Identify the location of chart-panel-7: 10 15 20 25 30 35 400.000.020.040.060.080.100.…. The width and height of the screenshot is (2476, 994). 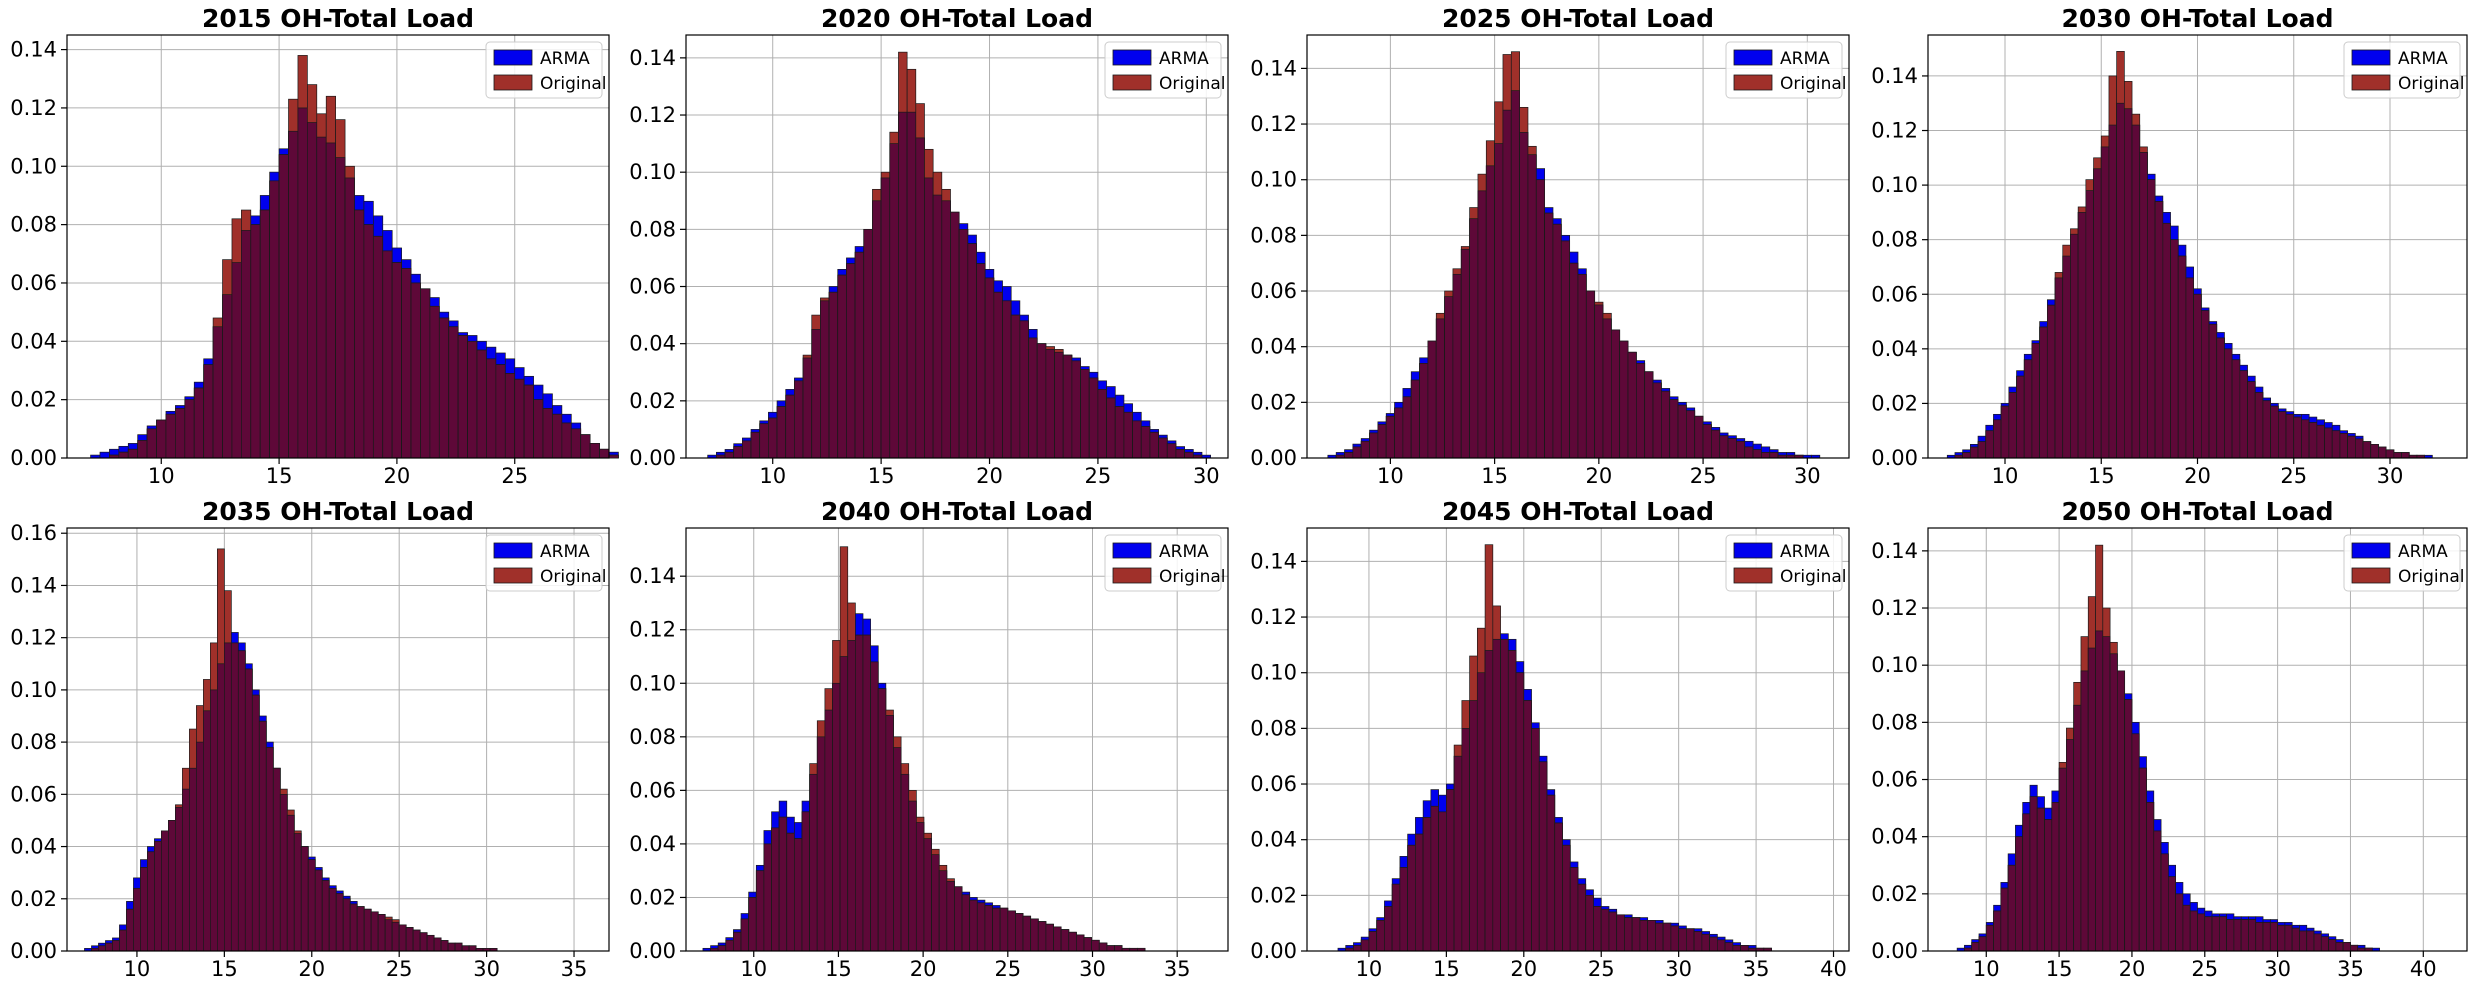
(2169, 739).